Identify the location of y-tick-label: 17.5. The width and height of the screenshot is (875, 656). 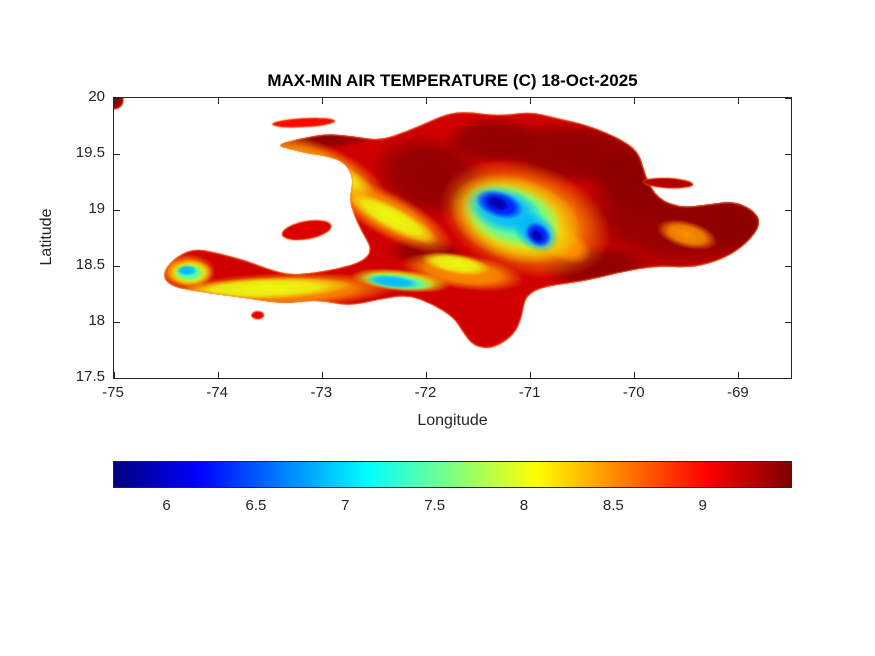
(90, 376).